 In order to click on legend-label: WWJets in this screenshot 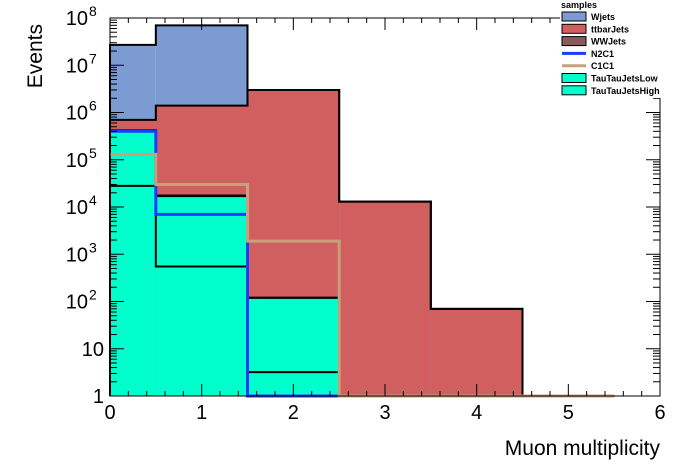, I will do `click(608, 42)`.